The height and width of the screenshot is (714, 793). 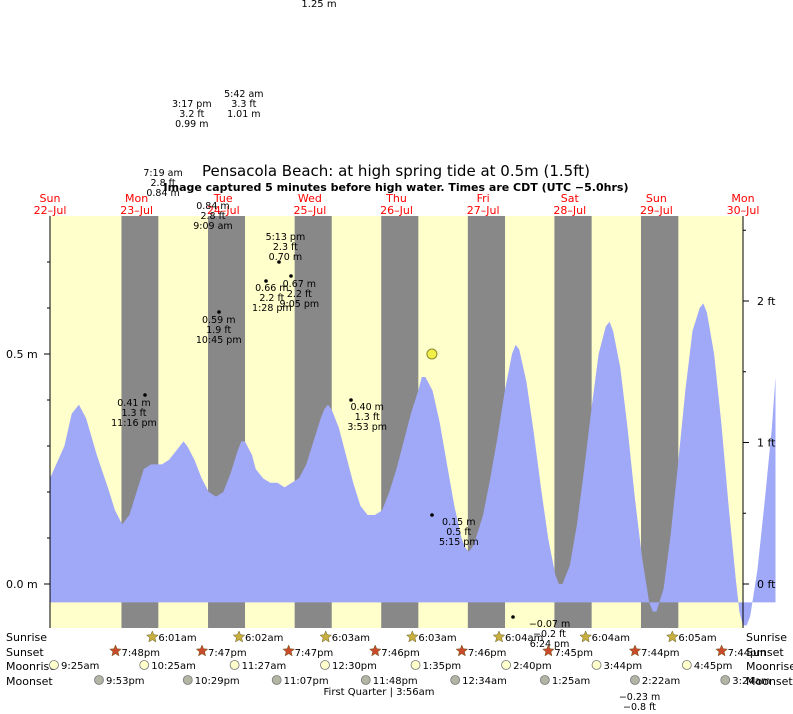 What do you see at coordinates (573, 653) in the screenshot?
I see `sunset-time: 7:45pm` at bounding box center [573, 653].